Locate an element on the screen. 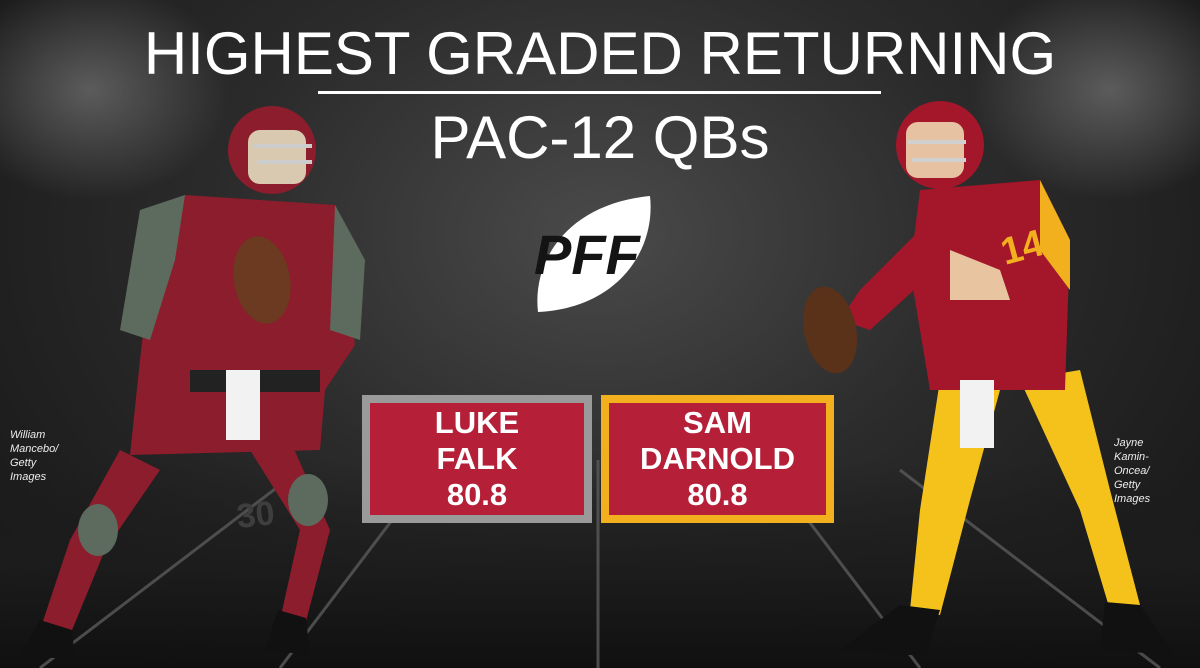 This screenshot has width=1200, height=668. credit-line: Oncea/ is located at coordinates (1132, 471).